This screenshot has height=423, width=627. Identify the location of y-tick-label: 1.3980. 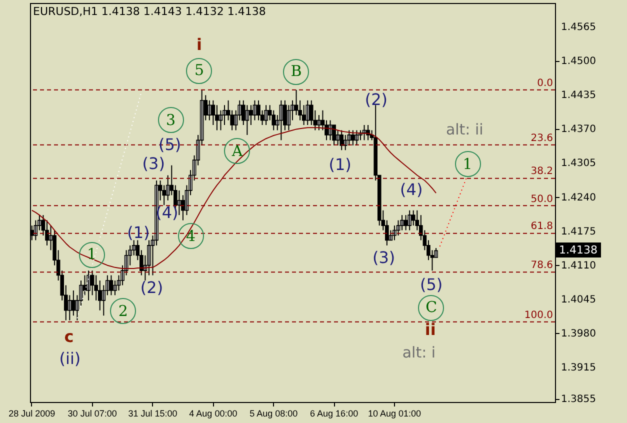
(578, 334).